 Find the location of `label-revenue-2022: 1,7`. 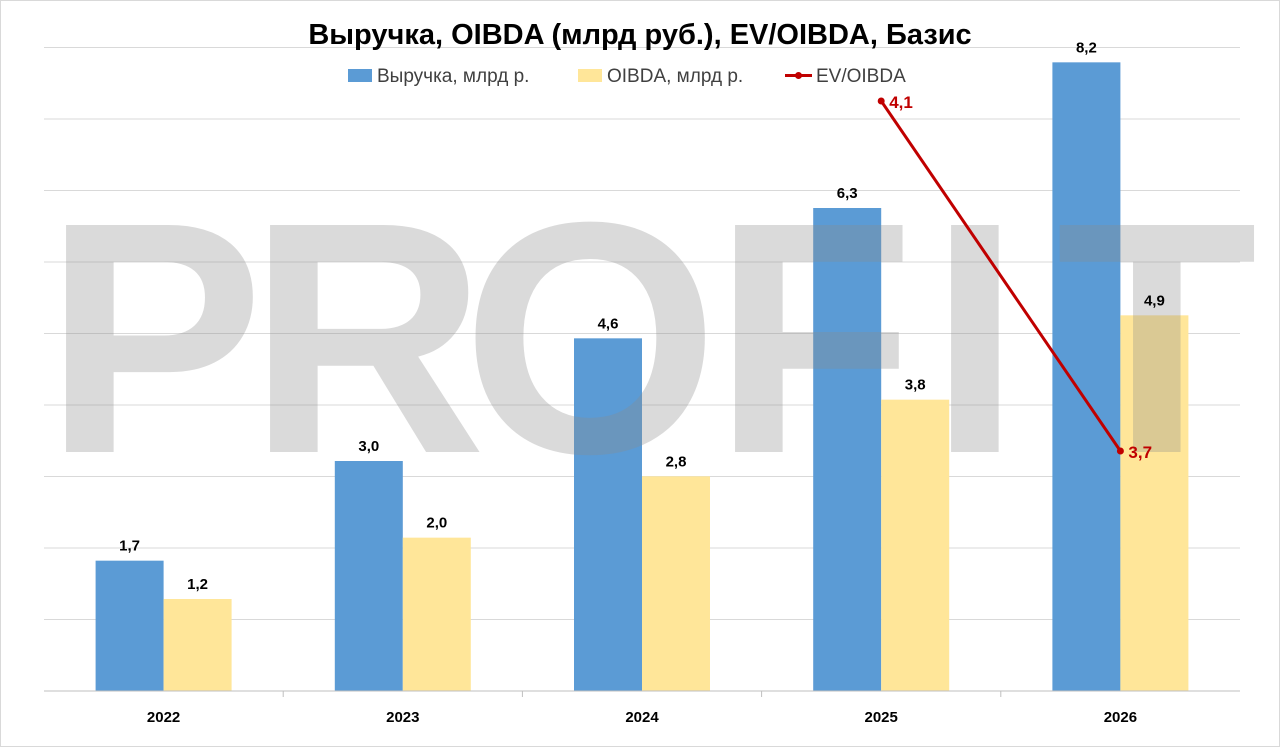

label-revenue-2022: 1,7 is located at coordinates (129, 546).